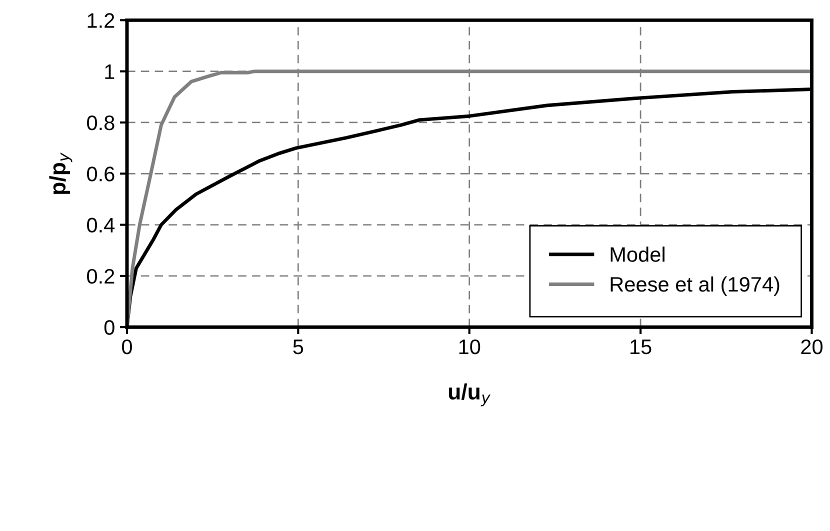 This screenshot has width=830, height=531. I want to click on legend-label: Reese et al (1974), so click(695, 286).